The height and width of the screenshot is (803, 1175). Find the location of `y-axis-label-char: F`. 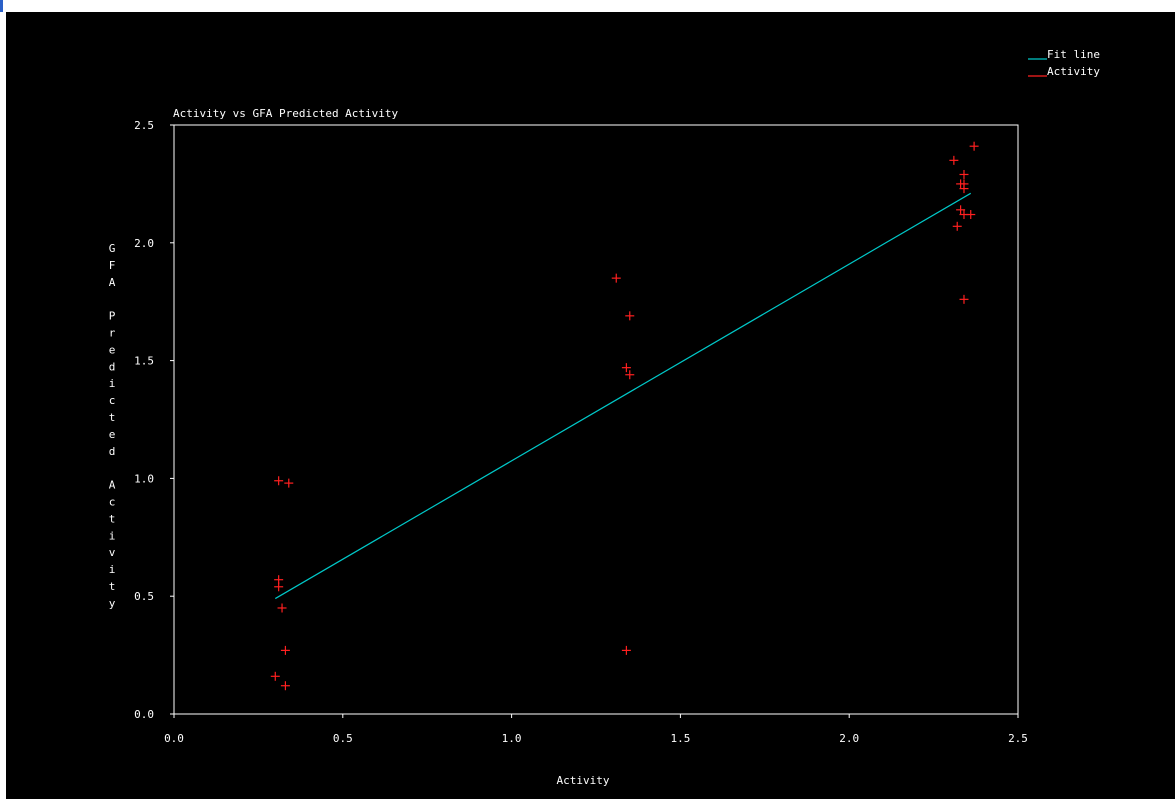

y-axis-label-char: F is located at coordinates (112, 265).